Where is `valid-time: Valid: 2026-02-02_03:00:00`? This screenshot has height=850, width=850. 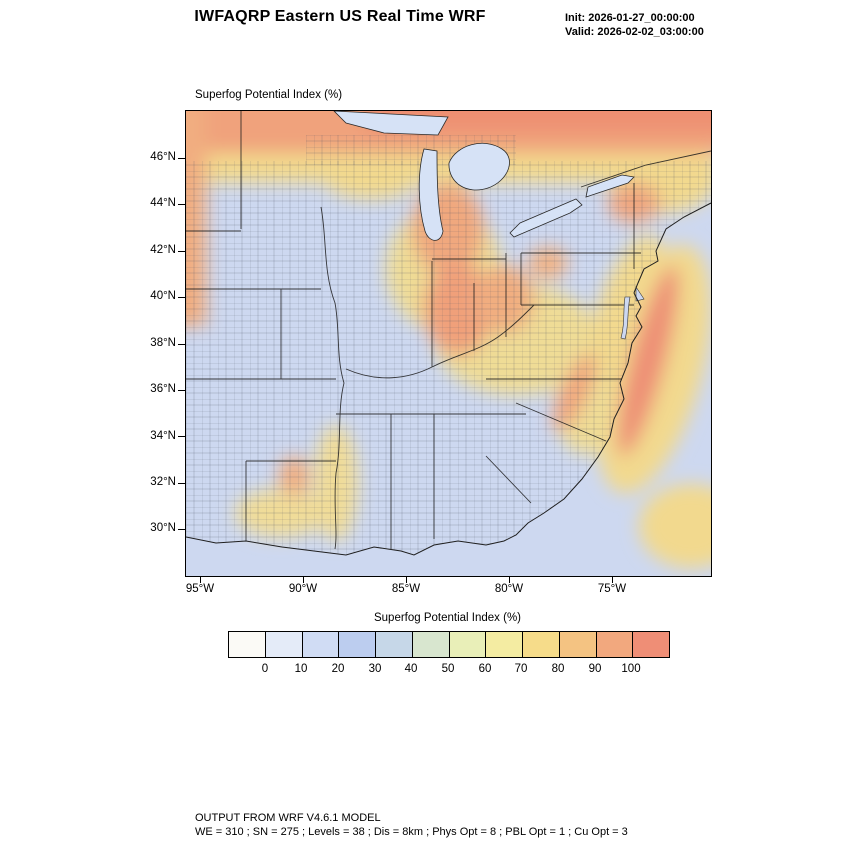 valid-time: Valid: 2026-02-02_03:00:00 is located at coordinates (634, 32).